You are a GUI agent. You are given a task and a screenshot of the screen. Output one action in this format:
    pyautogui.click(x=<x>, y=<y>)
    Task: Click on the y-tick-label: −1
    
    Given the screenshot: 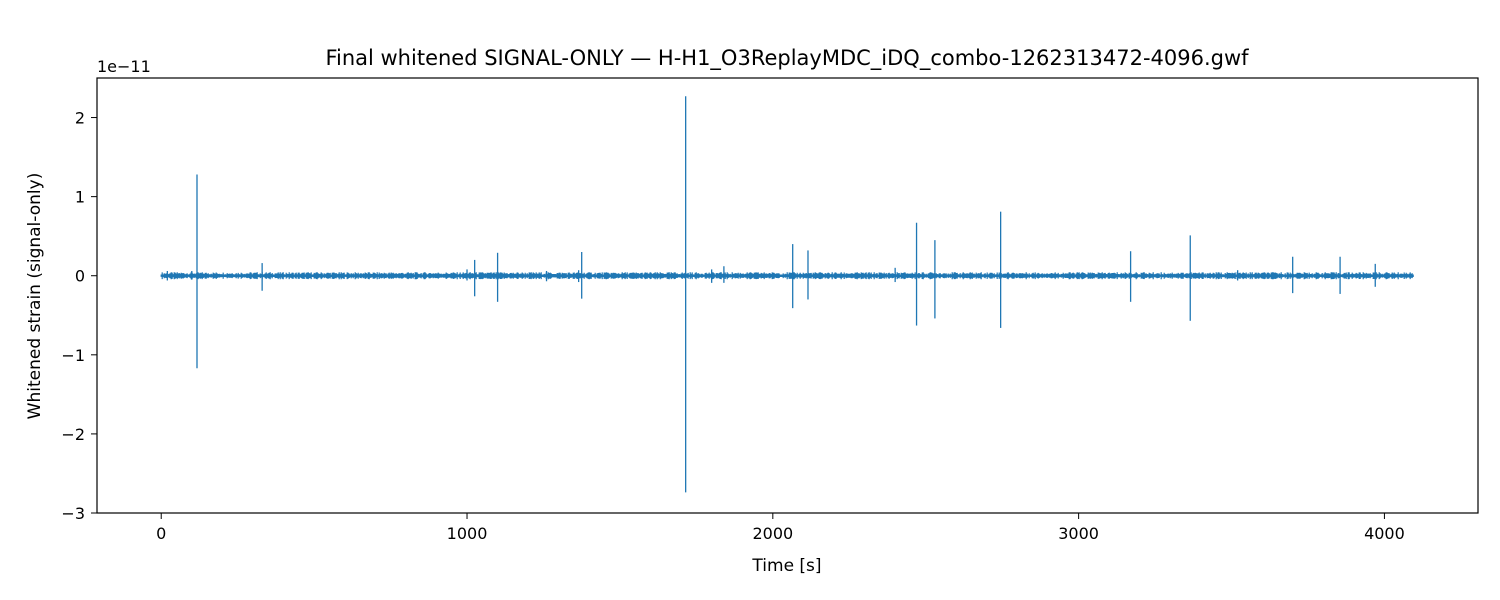 What is the action you would take?
    pyautogui.click(x=73, y=355)
    